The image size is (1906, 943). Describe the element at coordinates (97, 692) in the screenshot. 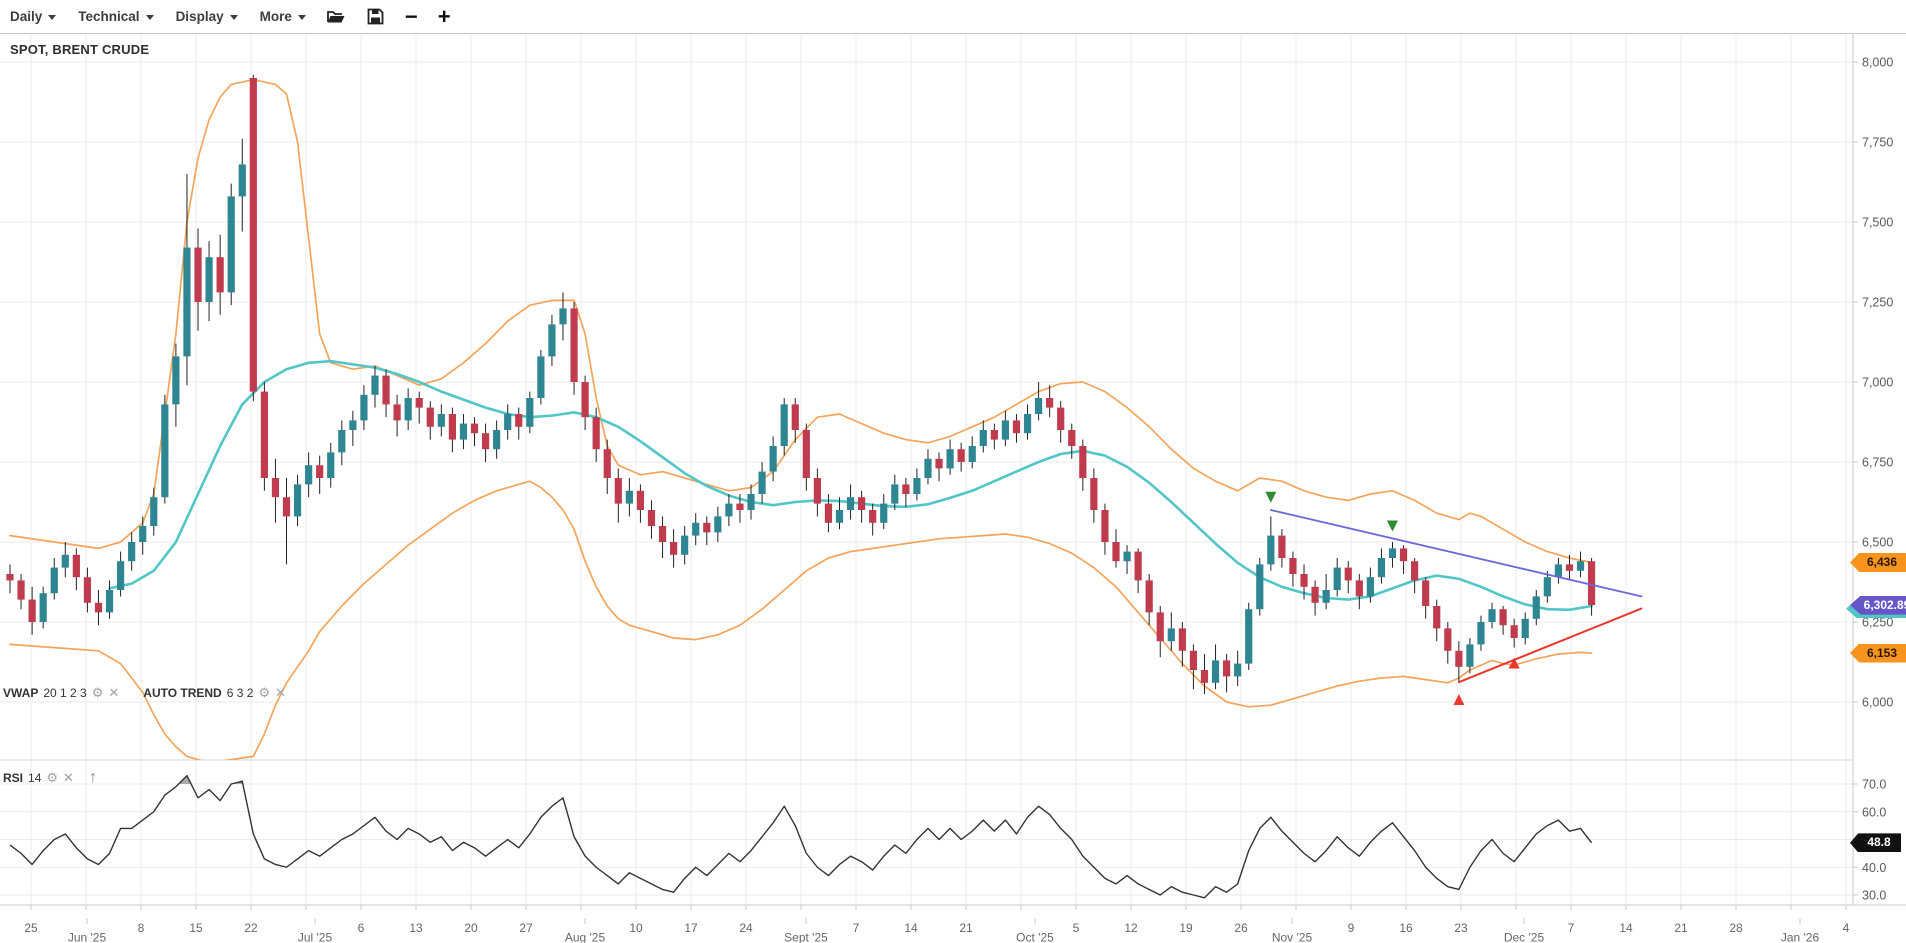

I see `vwap-settings-gear-icon: ⚙` at that location.